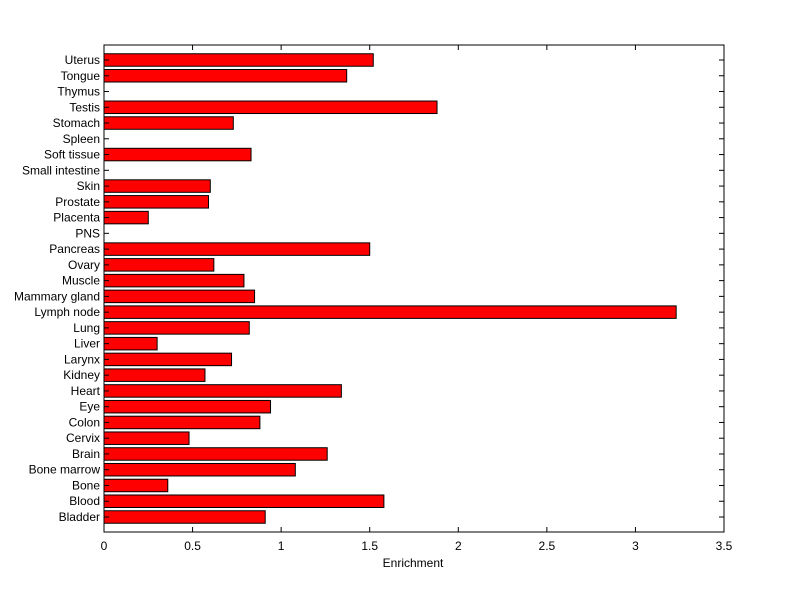 The image size is (800, 599). I want to click on bar-heart, so click(222, 391).